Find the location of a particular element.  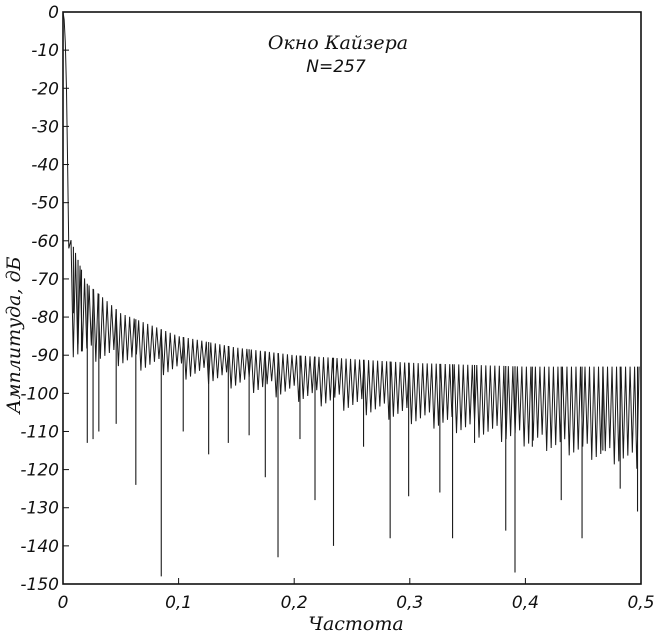

x-axis-title: Частота is located at coordinates (355, 623).